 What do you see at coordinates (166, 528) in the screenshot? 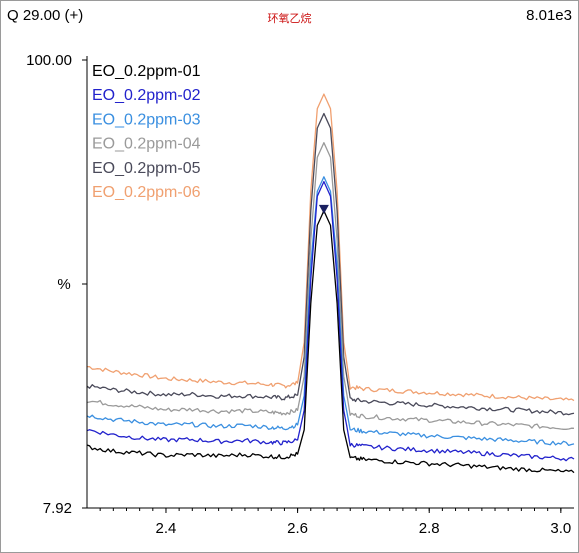
I see `x-tick-label: 2.4` at bounding box center [166, 528].